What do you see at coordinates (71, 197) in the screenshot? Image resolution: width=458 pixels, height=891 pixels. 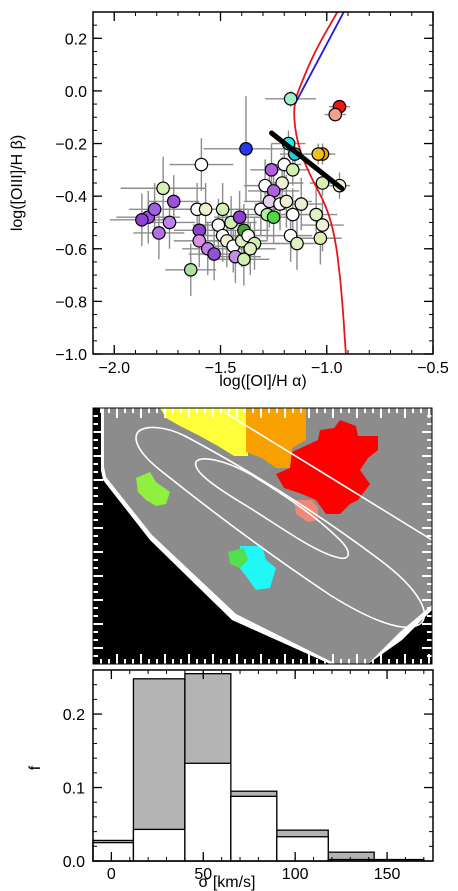 I see `y-tick-label: −0.4` at bounding box center [71, 197].